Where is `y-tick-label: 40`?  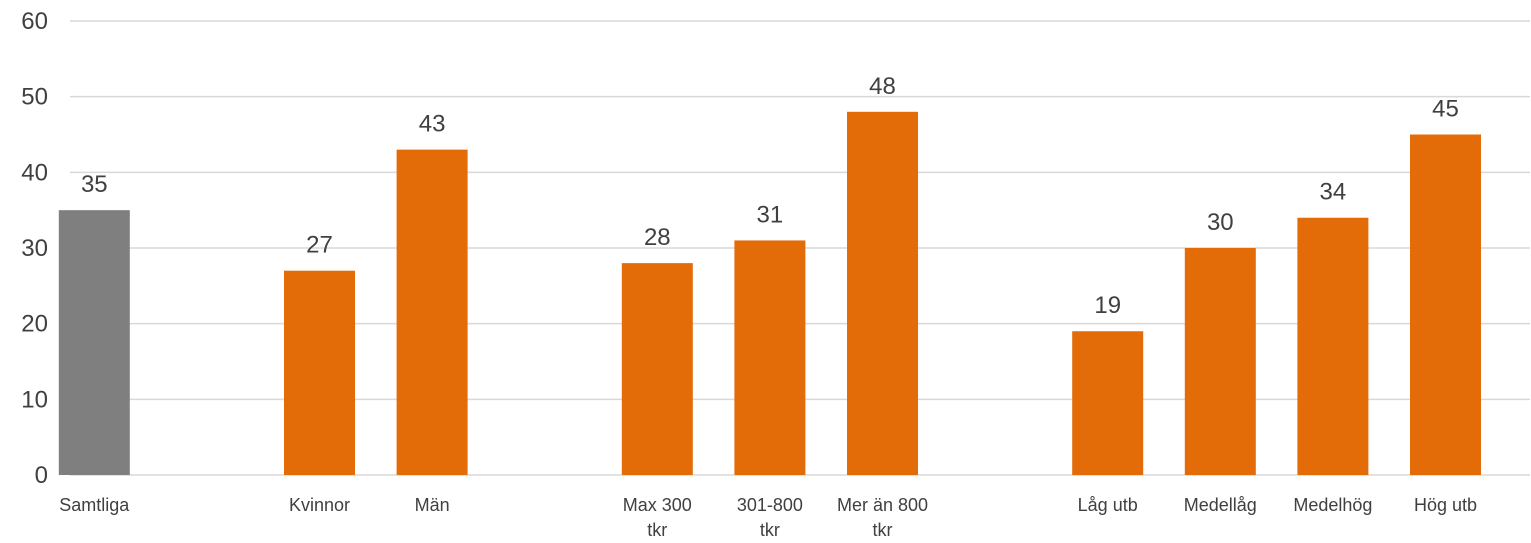
y-tick-label: 40 is located at coordinates (34, 172).